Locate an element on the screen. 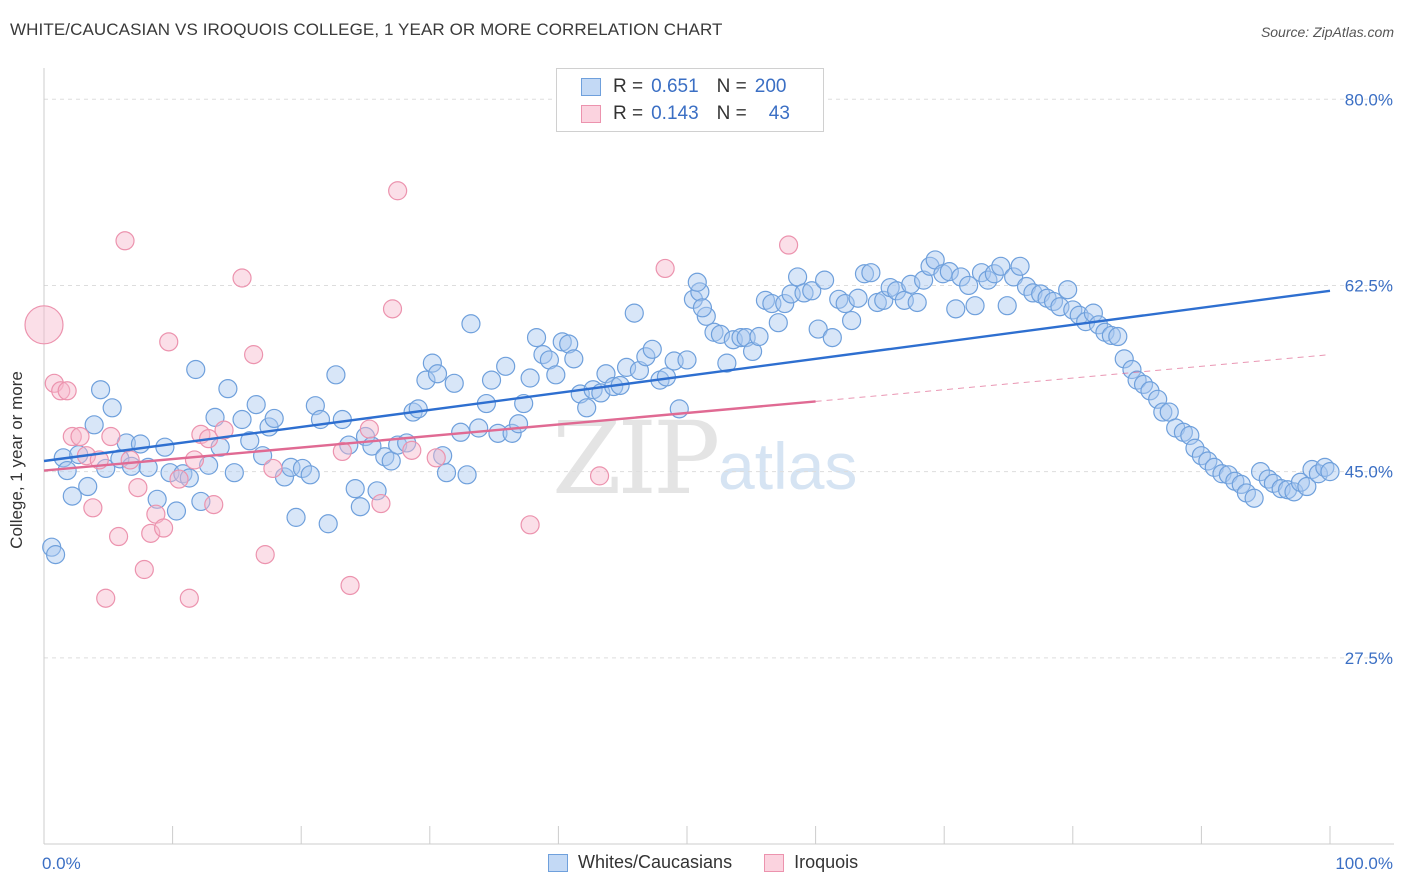 The width and height of the screenshot is (1406, 892). y-axis-label: College, 1 year or more is located at coordinates (16, 460).